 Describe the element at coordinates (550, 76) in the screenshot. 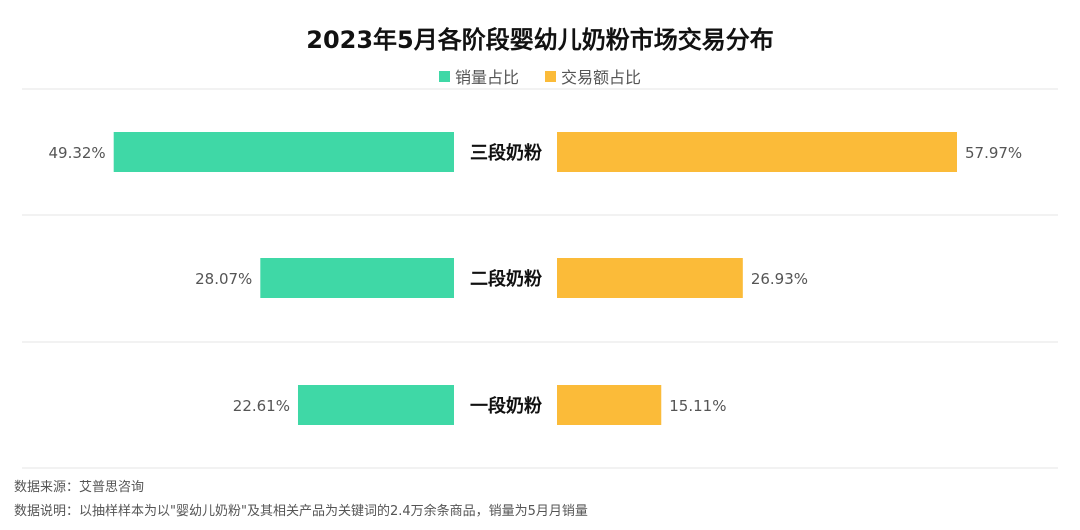

I see `legend-swatch-transaction-amount` at that location.